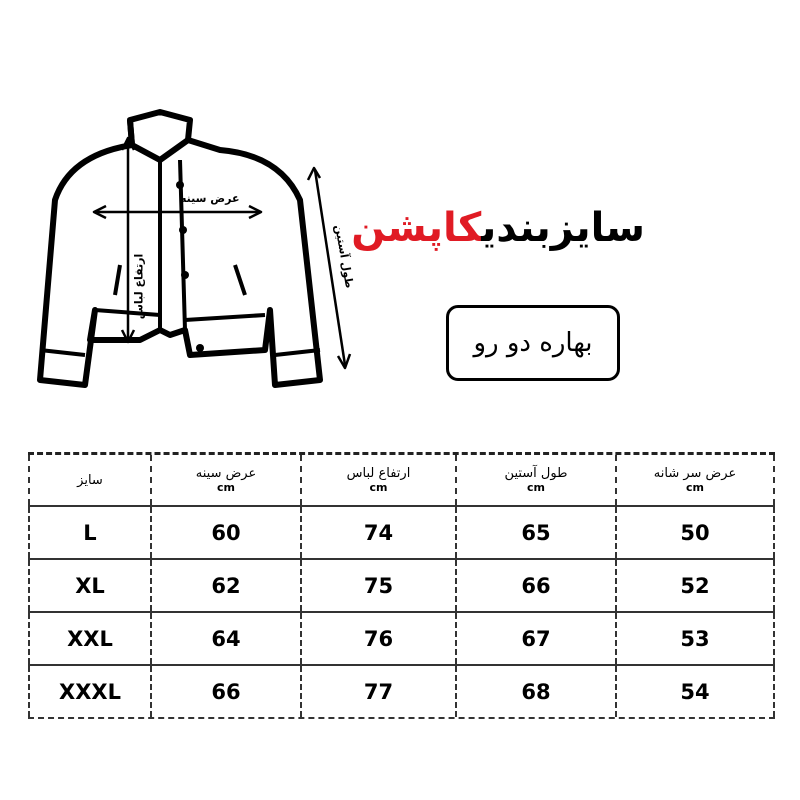 The width and height of the screenshot is (800, 800). I want to click on measurement-cell: 64, so click(225, 638).